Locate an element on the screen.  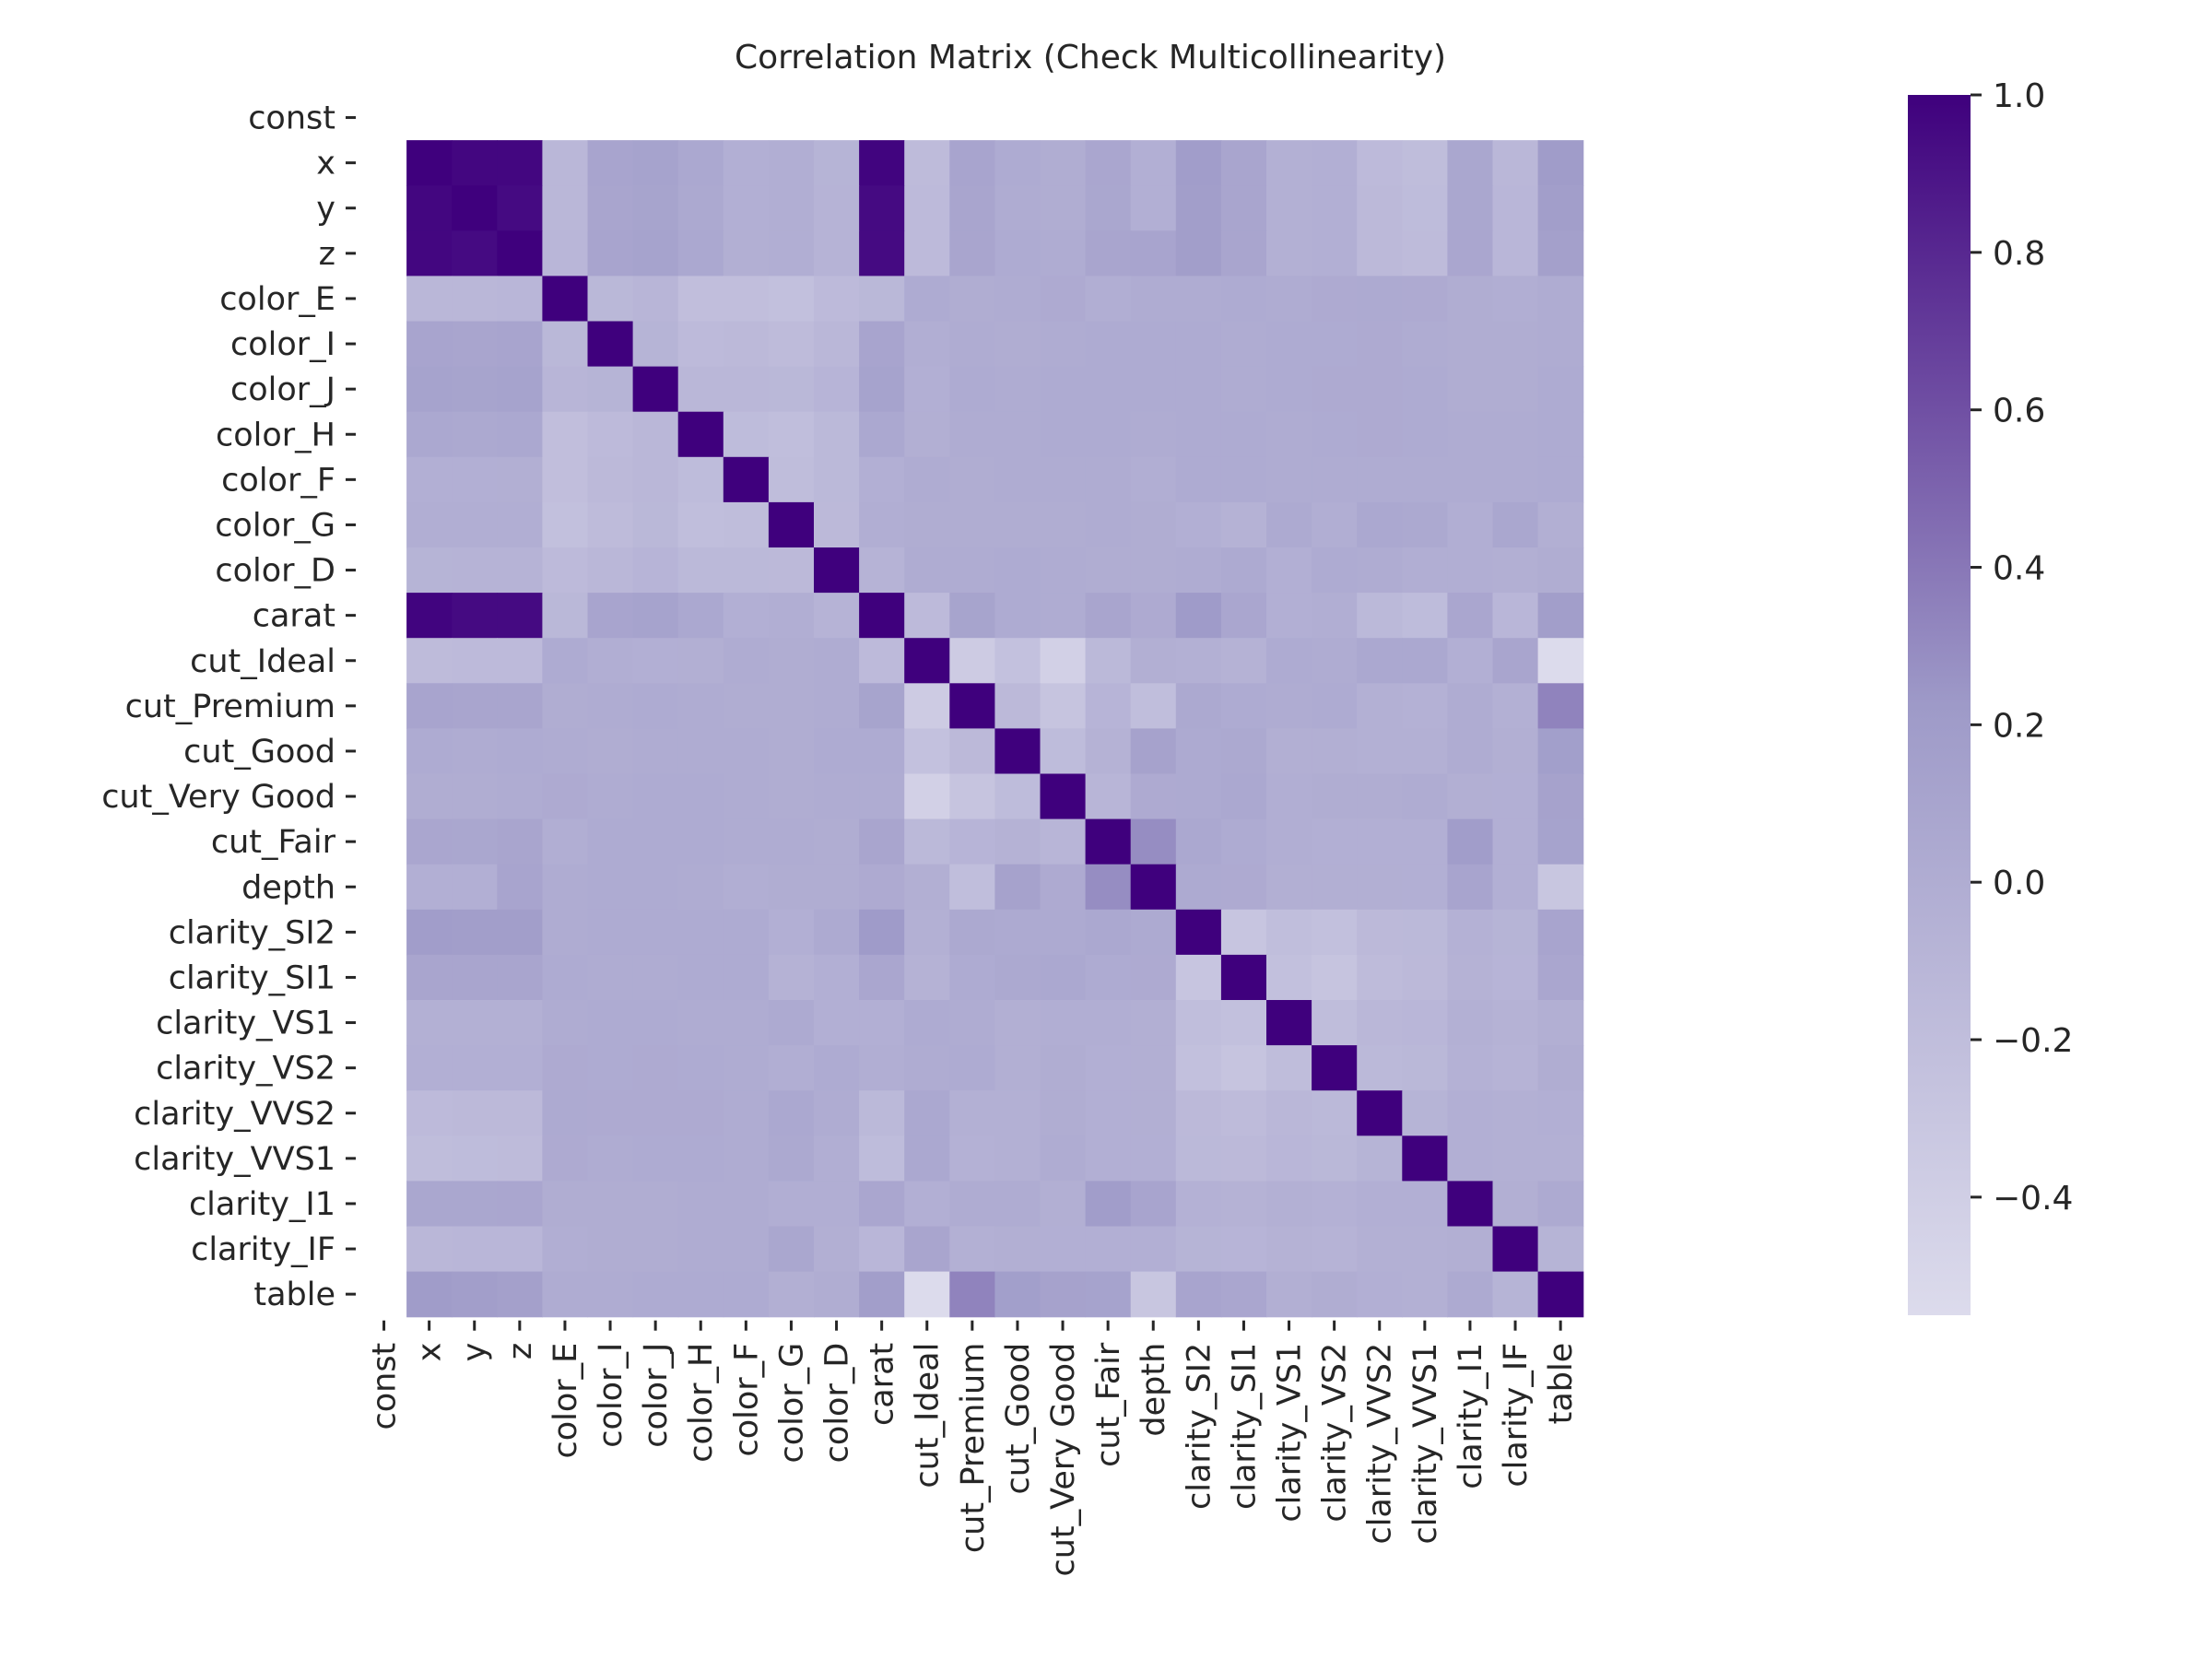
x-tick-label: color_I is located at coordinates (611, 1395).